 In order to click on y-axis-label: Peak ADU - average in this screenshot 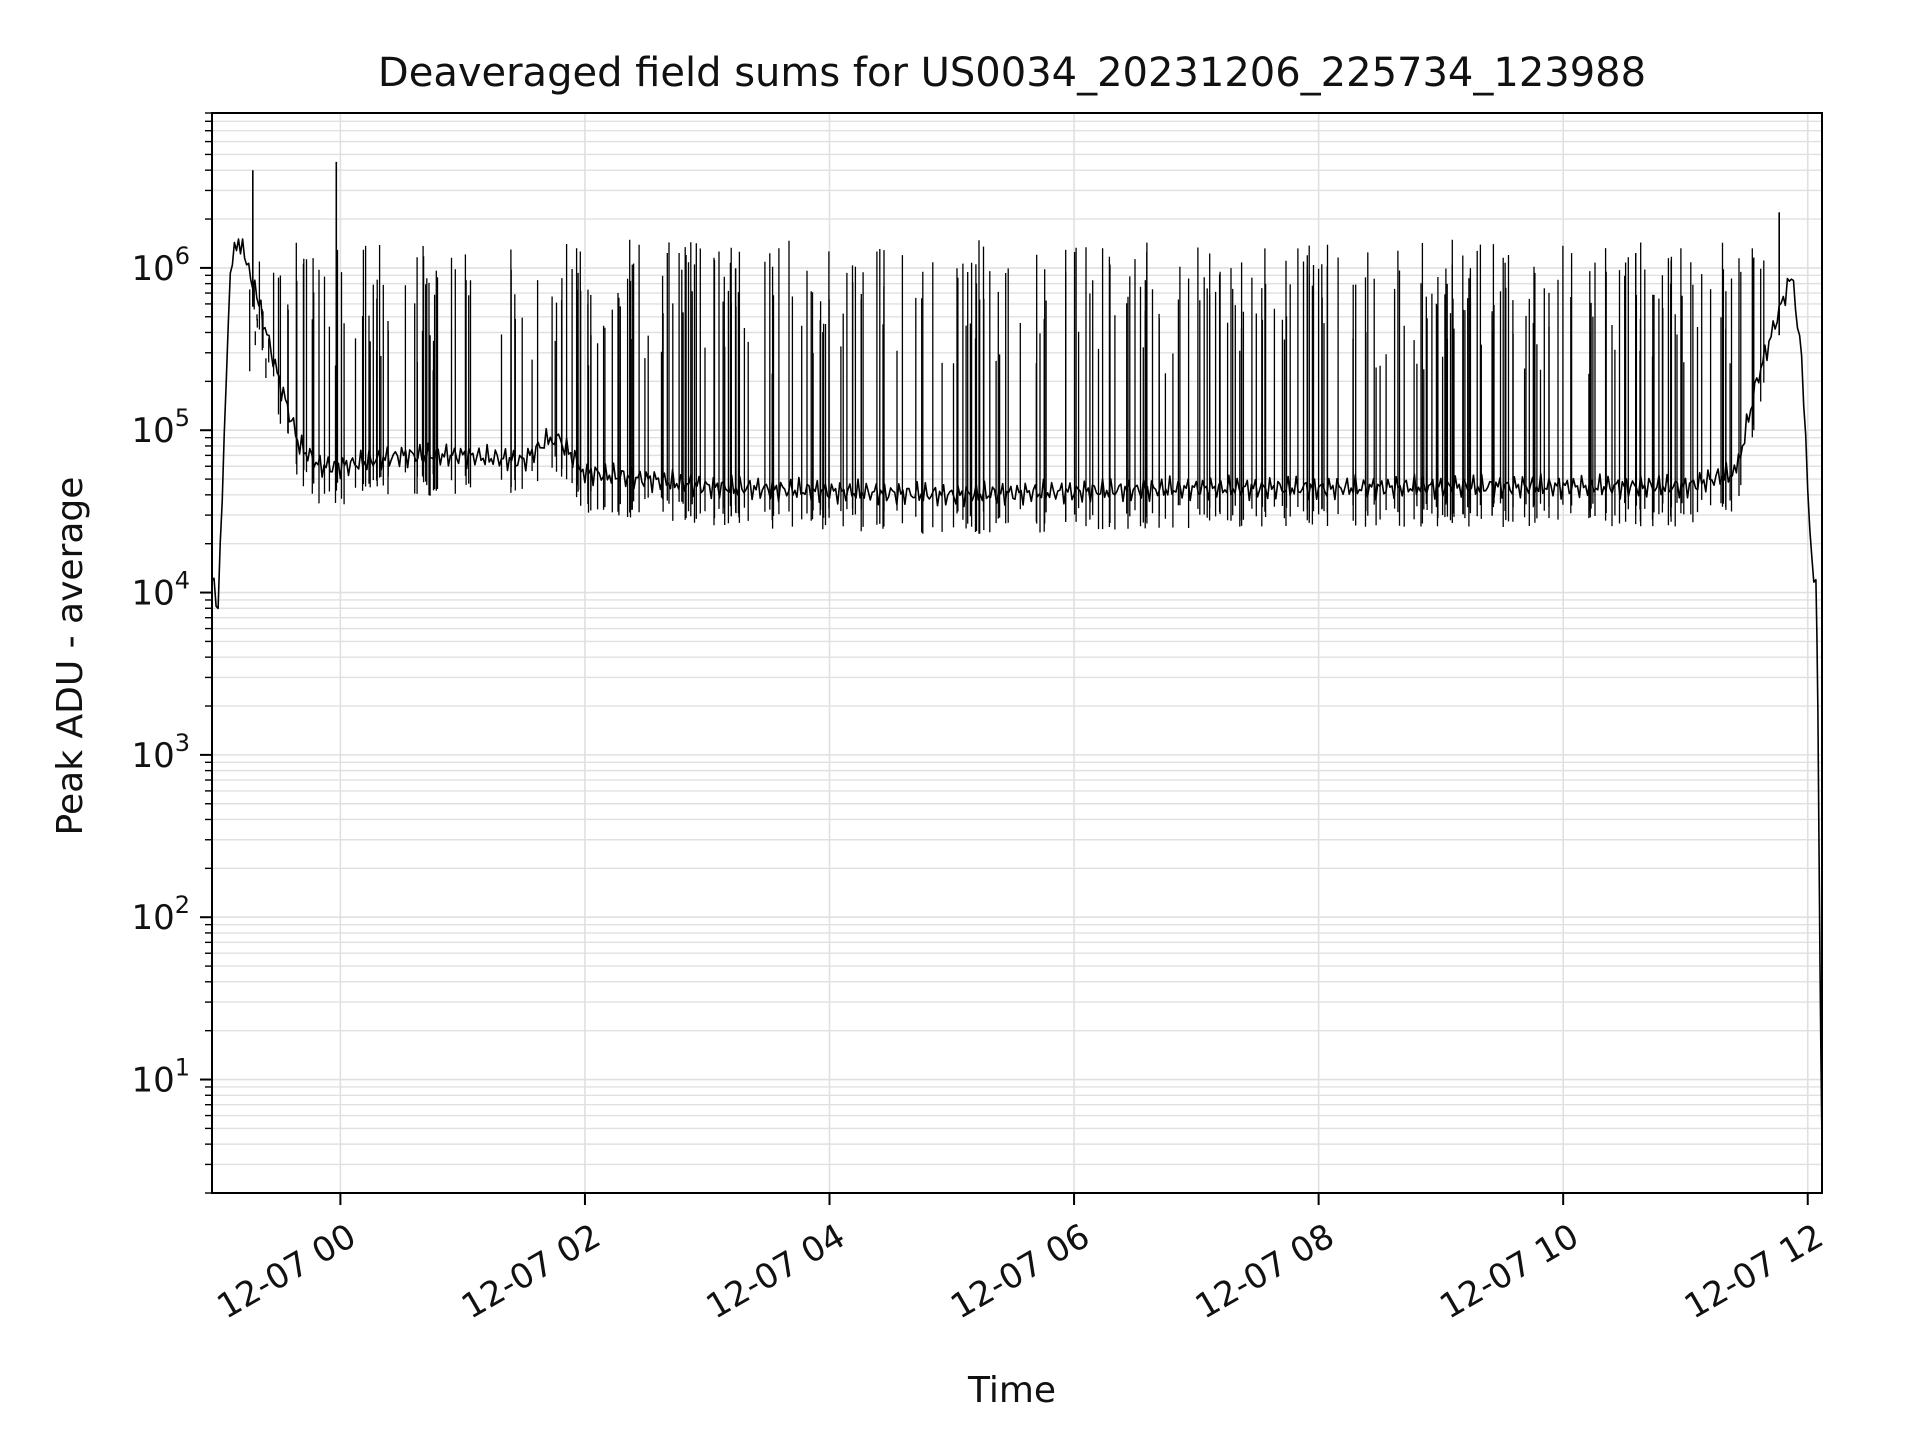, I will do `click(70, 656)`.